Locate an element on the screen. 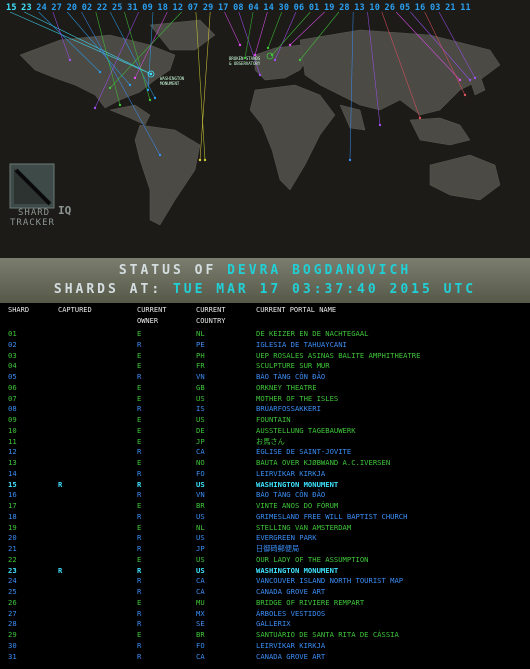  table-row: 06 E GB ORKNEY THEATRE is located at coordinates (265, 388).